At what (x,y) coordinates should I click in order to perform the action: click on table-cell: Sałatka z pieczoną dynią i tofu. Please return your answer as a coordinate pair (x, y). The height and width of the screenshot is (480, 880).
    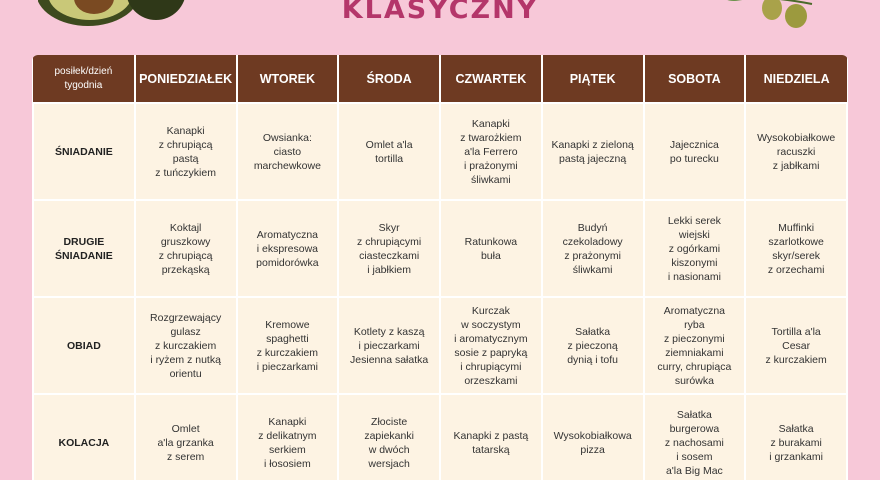
    Looking at the image, I should click on (592, 345).